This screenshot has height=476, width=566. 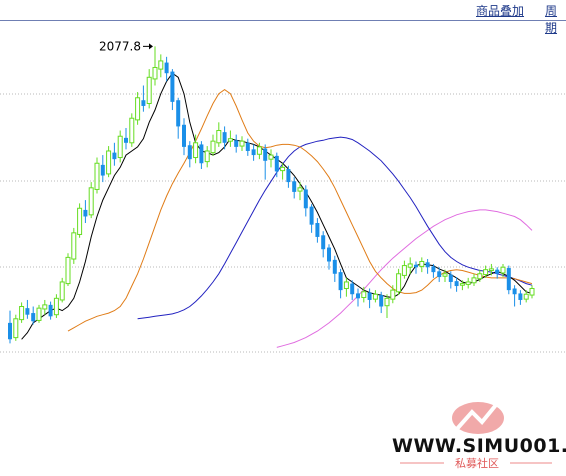 I want to click on header-divider, so click(x=283, y=20).